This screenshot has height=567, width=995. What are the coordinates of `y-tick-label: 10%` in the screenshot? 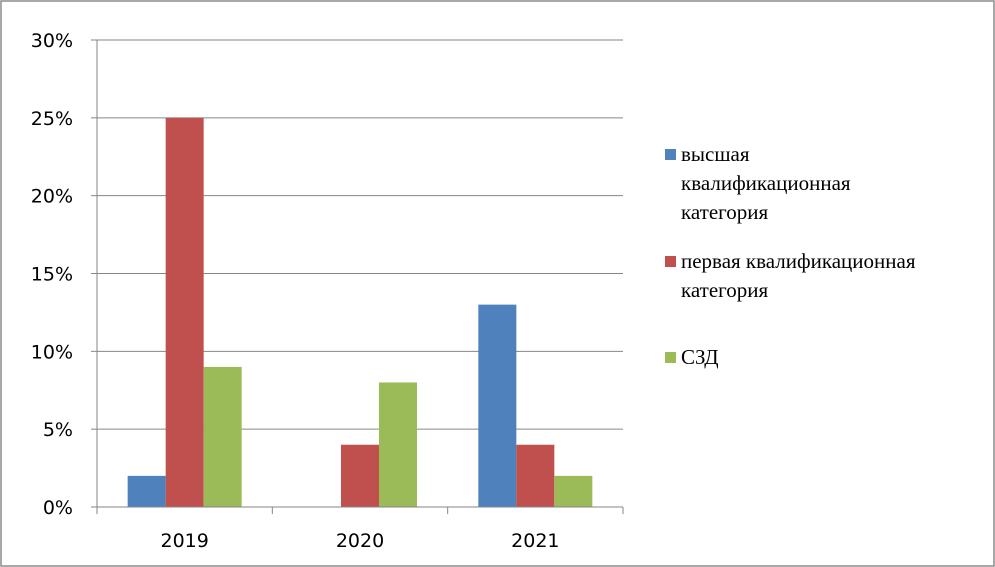 It's located at (52, 352).